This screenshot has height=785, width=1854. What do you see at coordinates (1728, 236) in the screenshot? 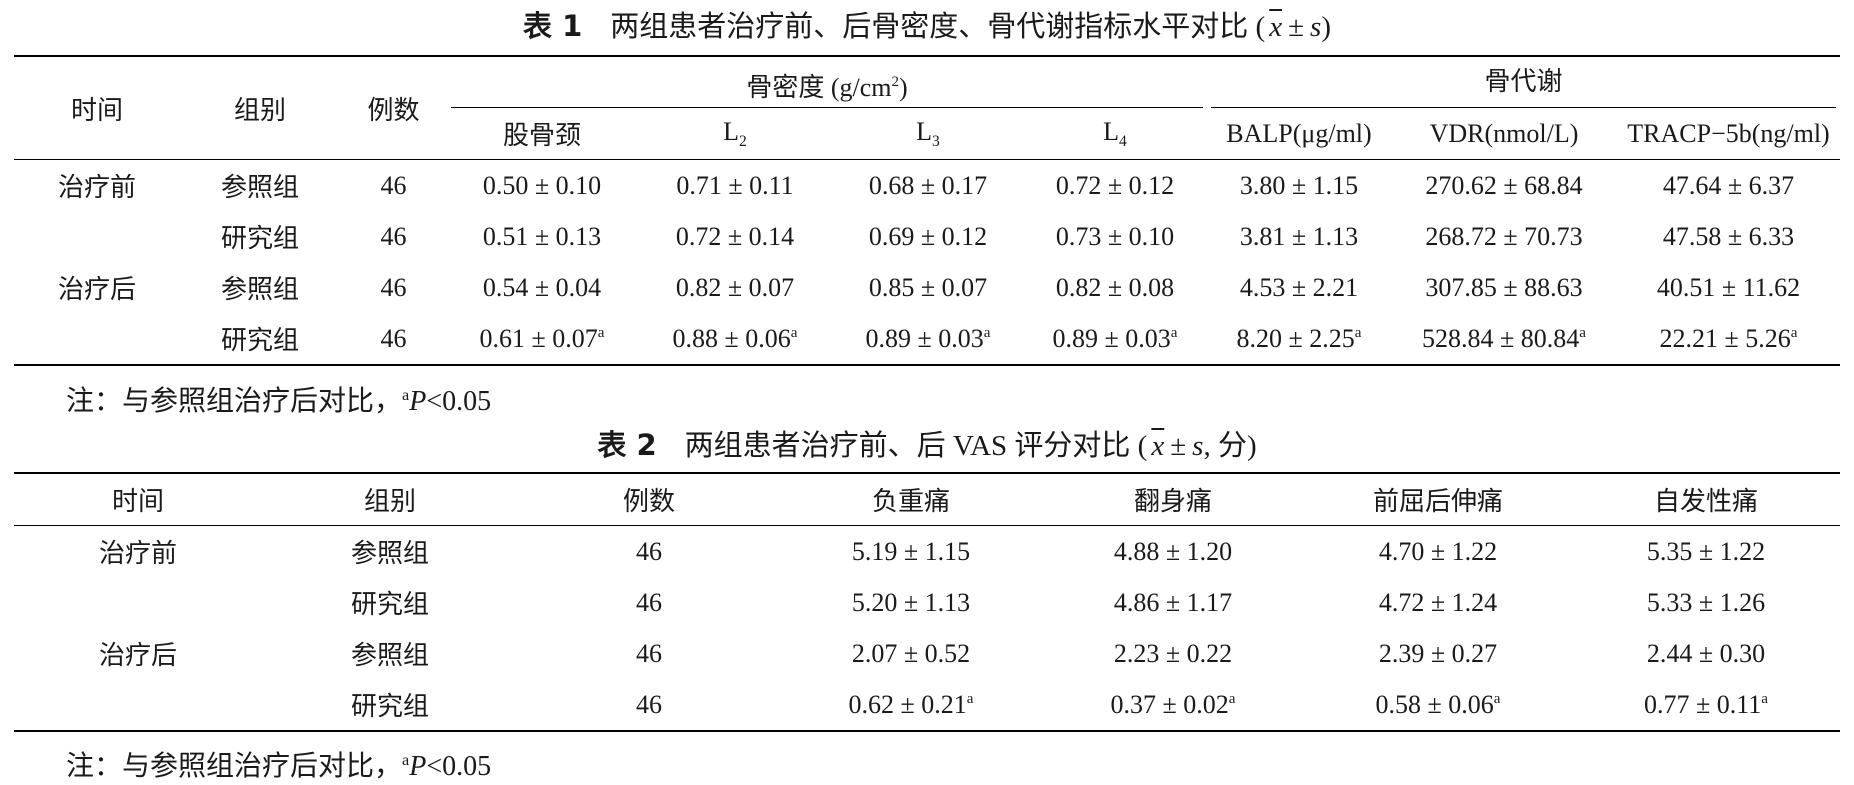
I see `cell-text: 47.58 ± 6.33` at bounding box center [1728, 236].